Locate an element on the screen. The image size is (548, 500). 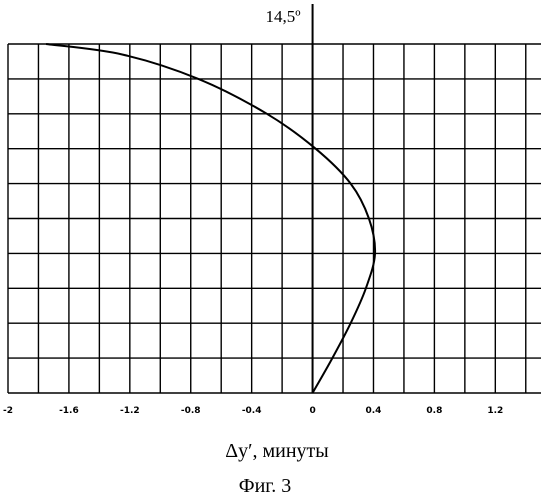
x-tick-label: -0.8 is located at coordinates (191, 411).